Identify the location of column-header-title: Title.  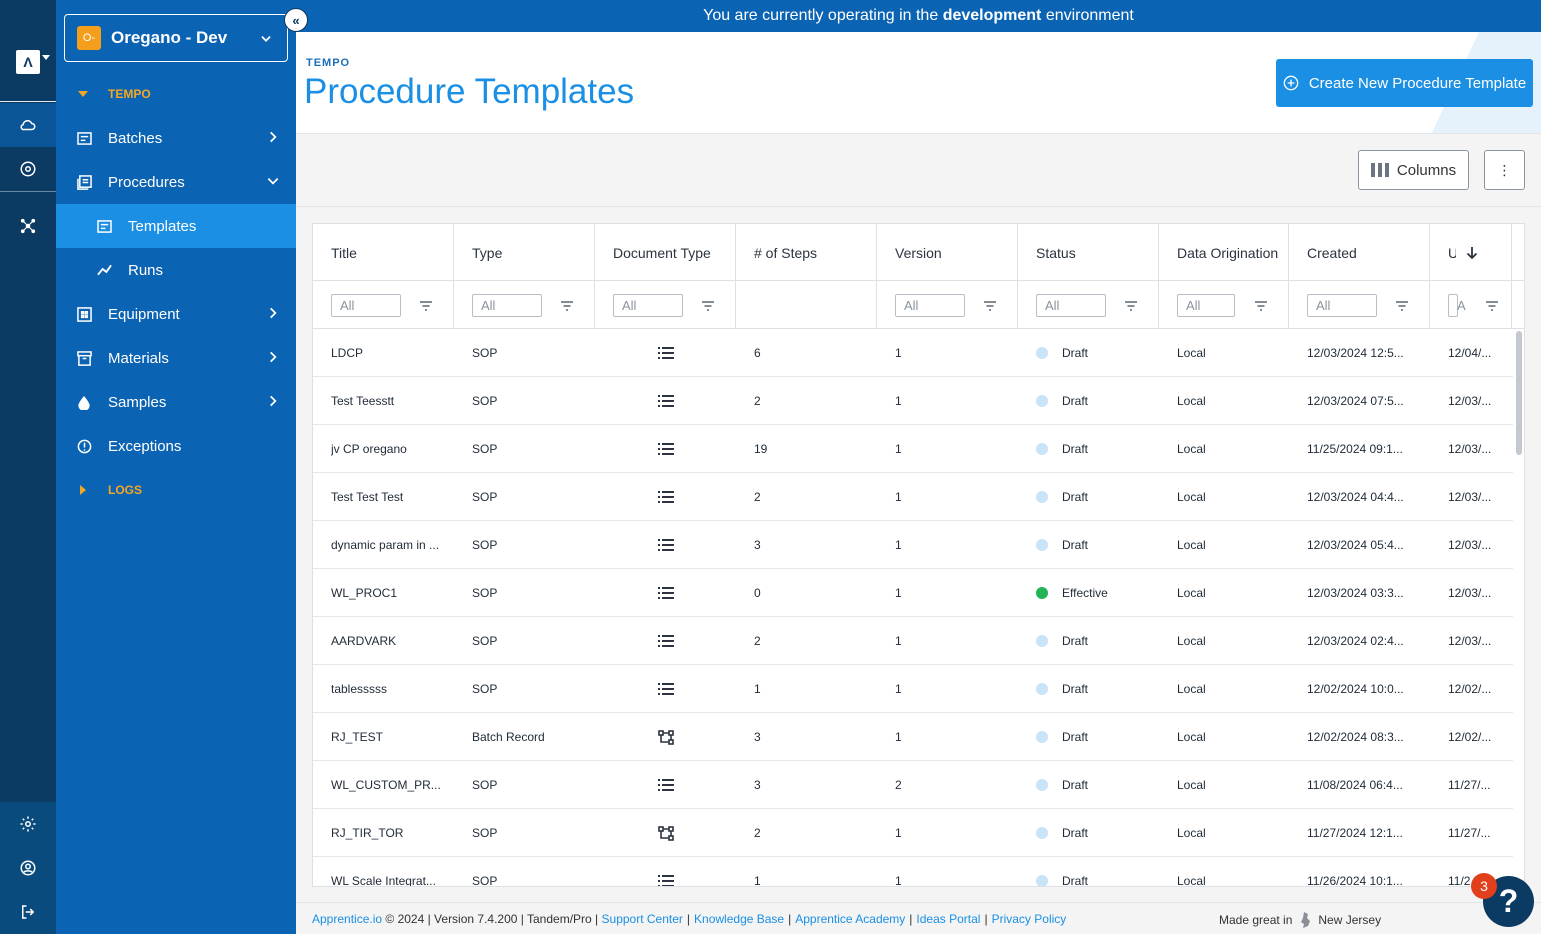
(383, 252).